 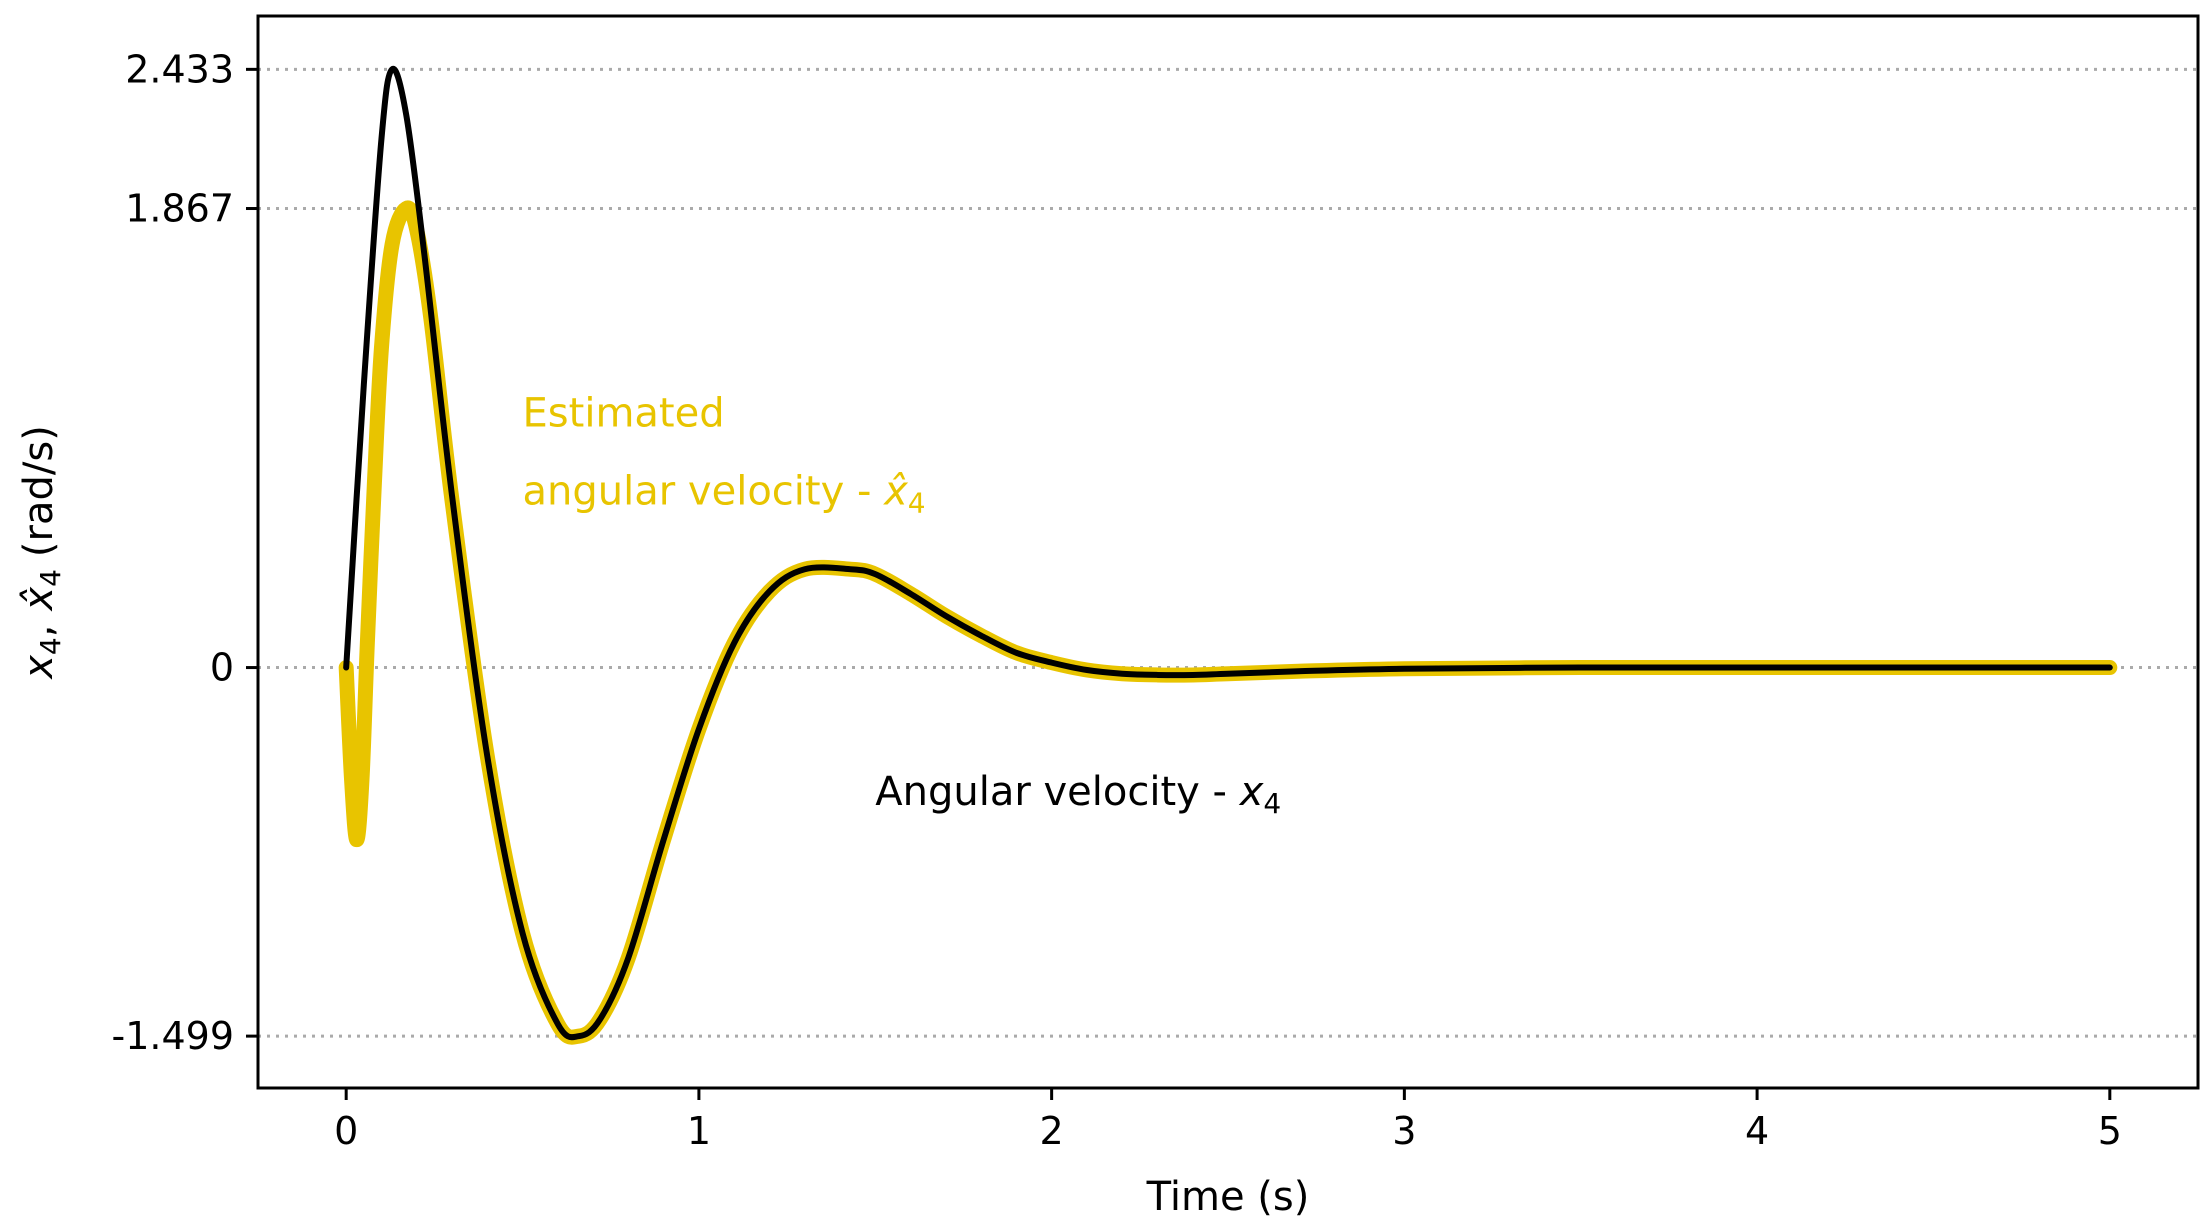 I want to click on y-axis-title-sub1: 4, so click(x=50, y=646).